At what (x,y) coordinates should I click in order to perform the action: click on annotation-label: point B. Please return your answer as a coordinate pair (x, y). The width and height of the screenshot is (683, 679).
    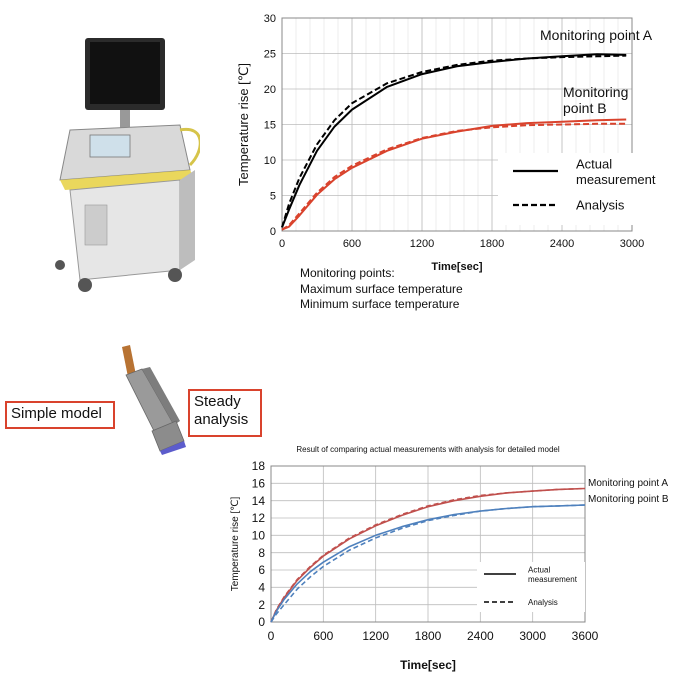
    Looking at the image, I should click on (585, 108).